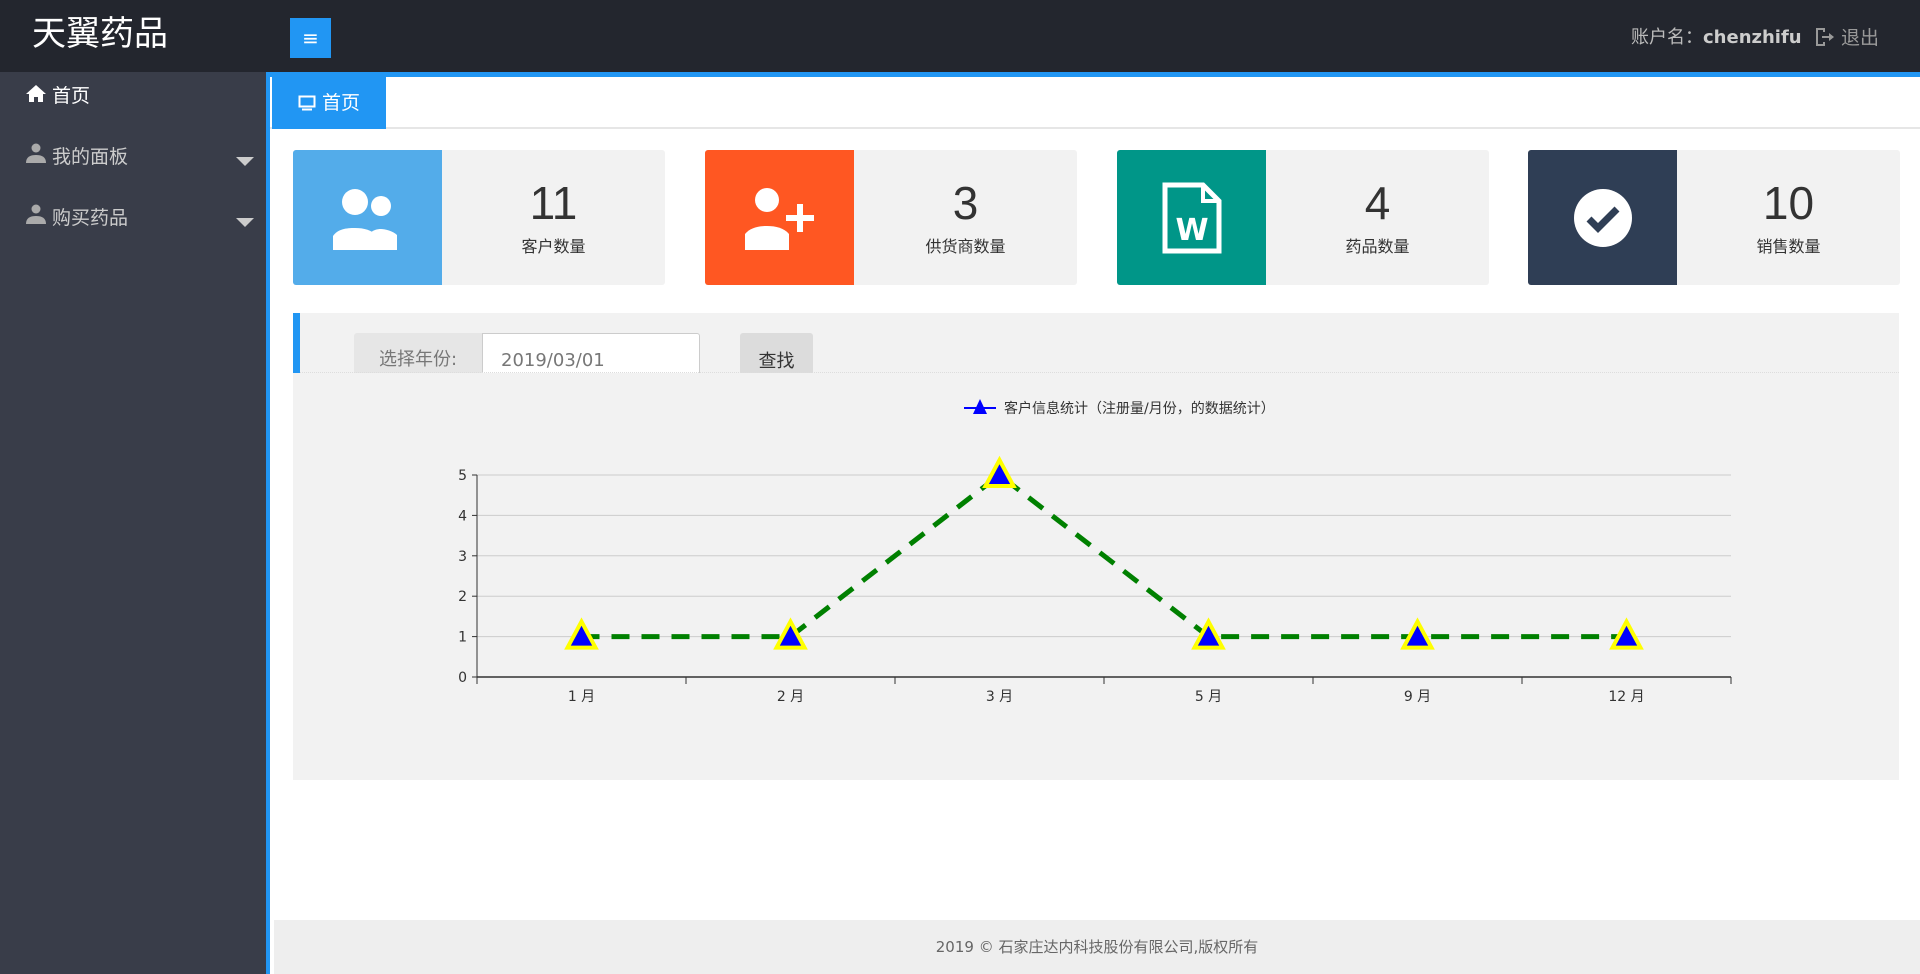  What do you see at coordinates (39, 96) in the screenshot?
I see `home-icon` at bounding box center [39, 96].